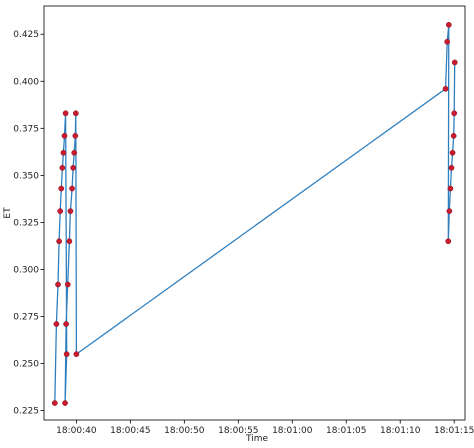  What do you see at coordinates (26, 35) in the screenshot?
I see `y-tick-label: 0.425` at bounding box center [26, 35].